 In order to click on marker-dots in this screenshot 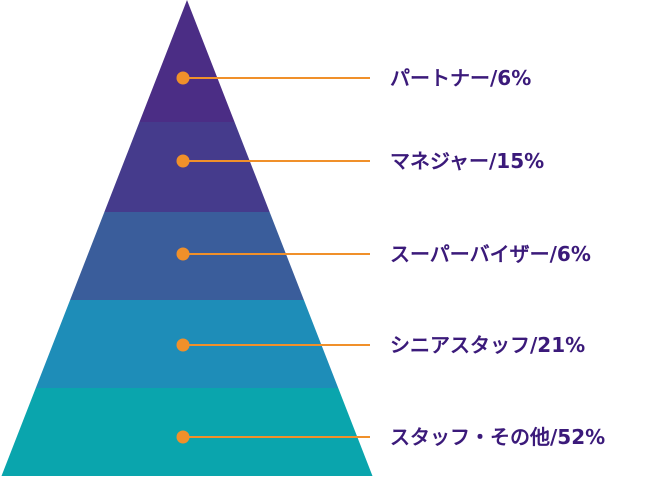, I will do `click(183, 257)`.